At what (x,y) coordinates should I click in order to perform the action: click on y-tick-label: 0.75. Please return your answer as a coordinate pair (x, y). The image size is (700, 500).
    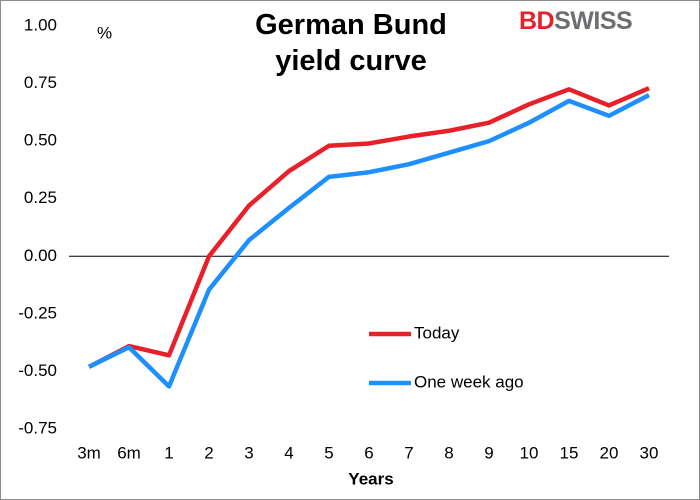
    Looking at the image, I should click on (40, 82).